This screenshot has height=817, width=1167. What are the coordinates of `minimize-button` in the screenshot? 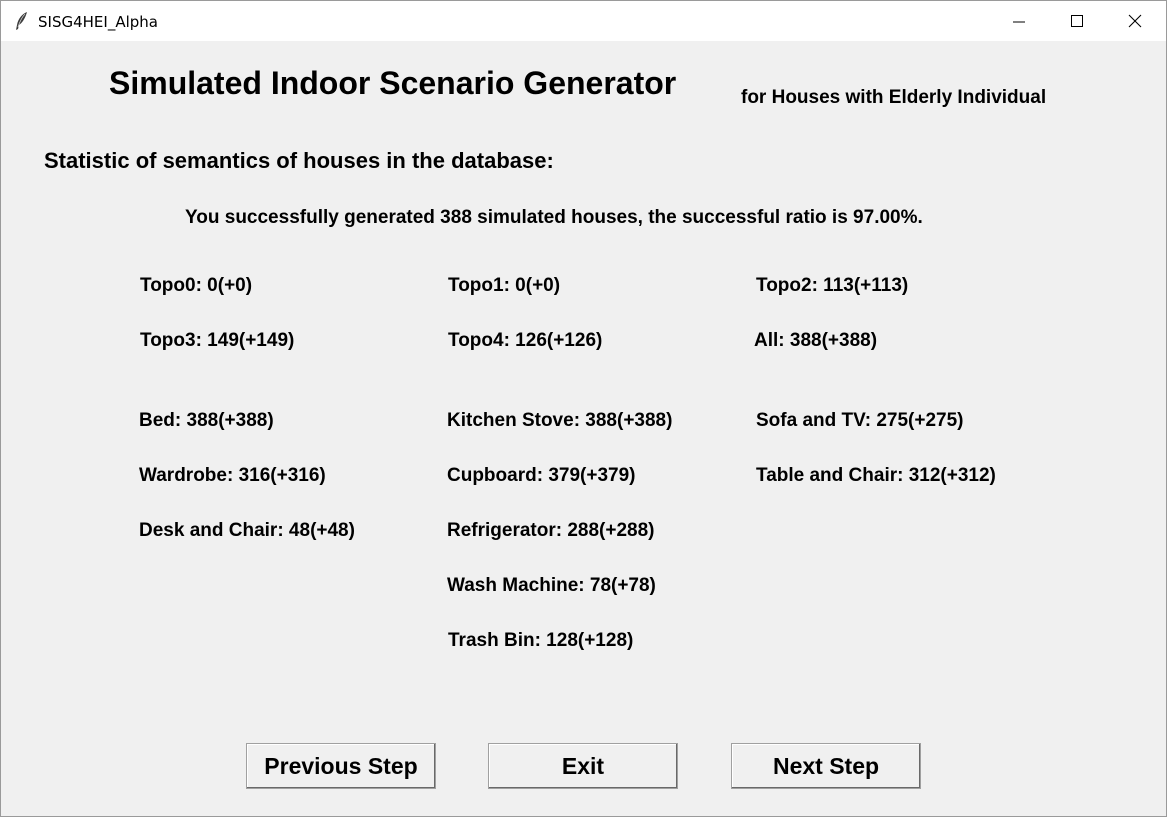 It's located at (1019, 21).